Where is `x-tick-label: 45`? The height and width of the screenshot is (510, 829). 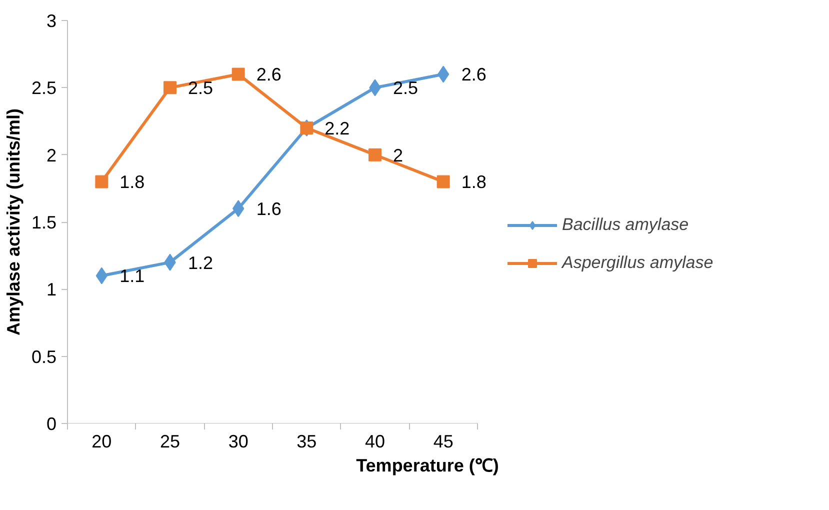 x-tick-label: 45 is located at coordinates (443, 442).